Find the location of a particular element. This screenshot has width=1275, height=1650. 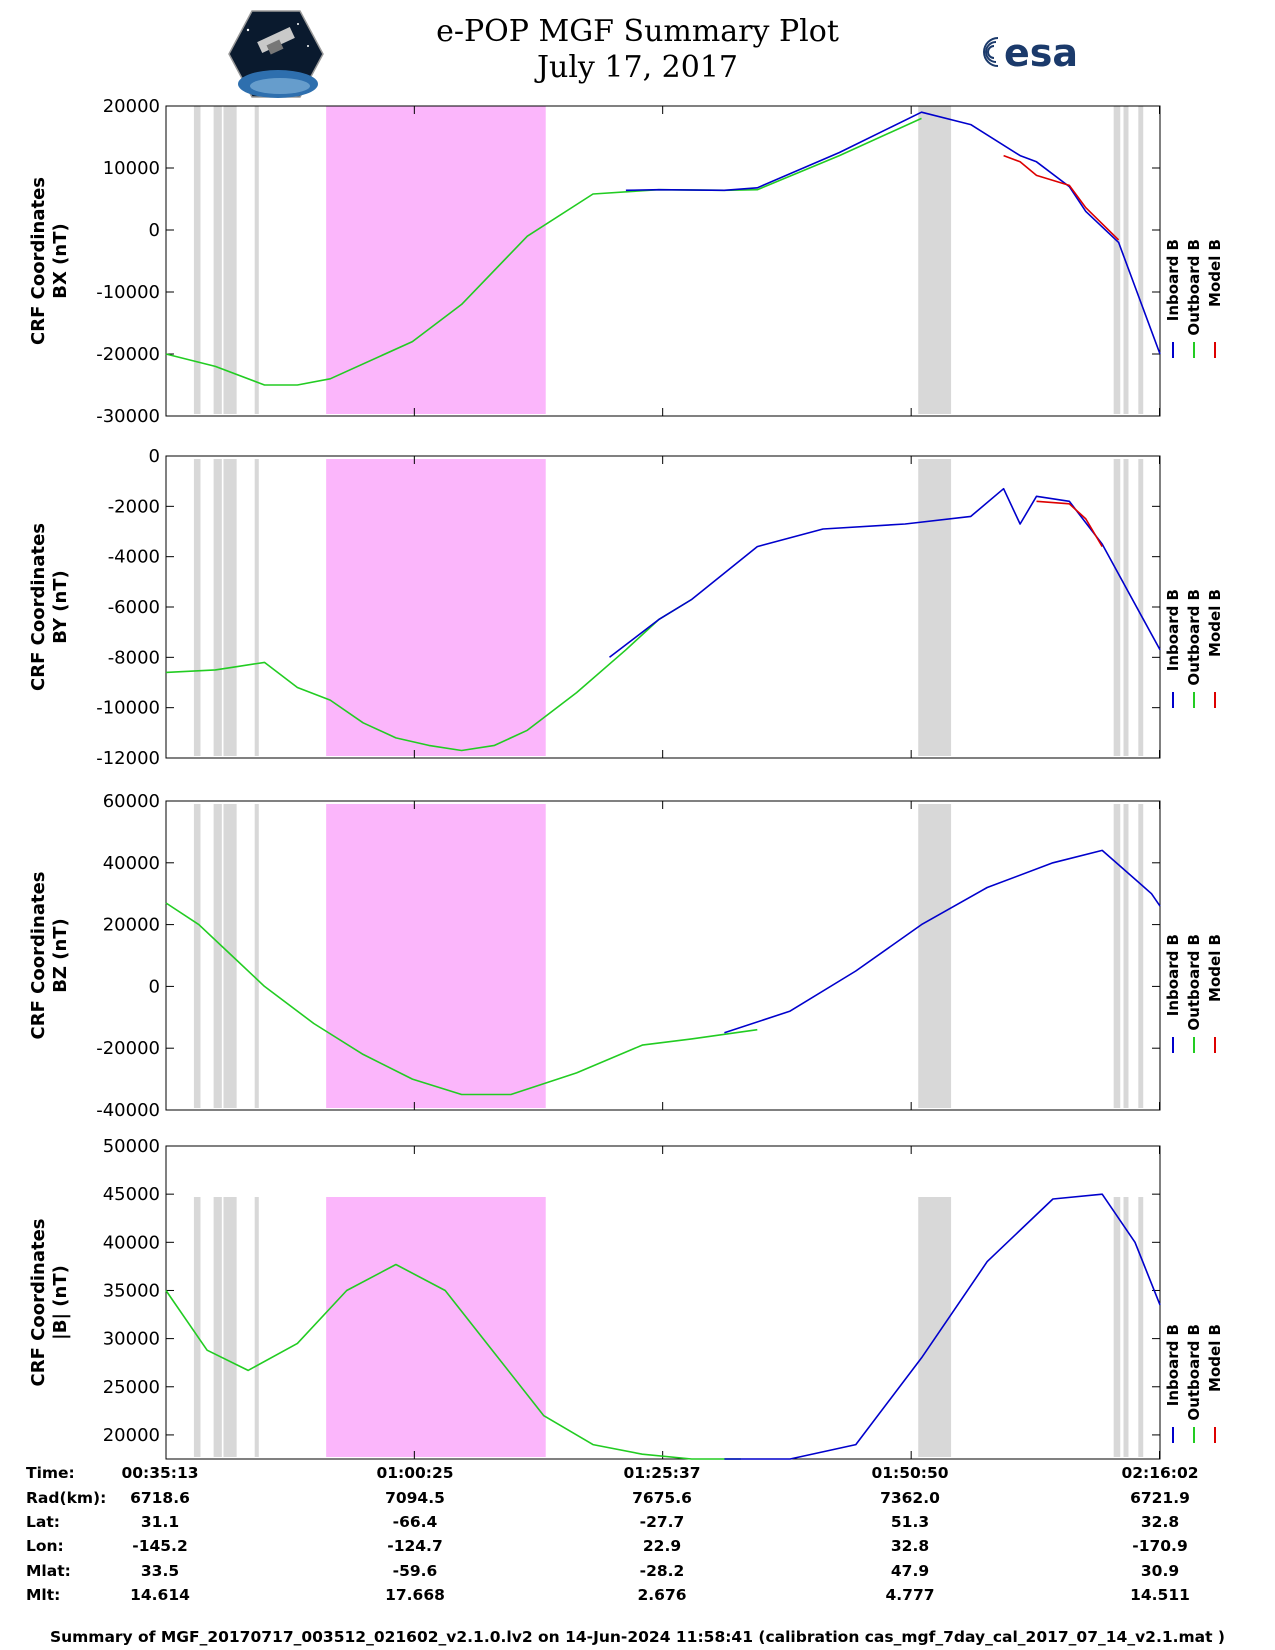

table-cell: 30.9 is located at coordinates (1160, 1571).